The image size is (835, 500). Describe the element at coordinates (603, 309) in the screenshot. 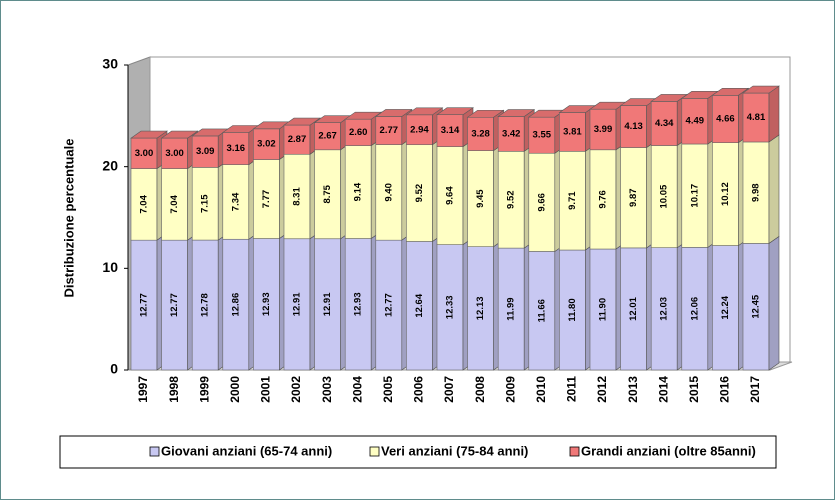

I see `value-label: 11.90` at that location.